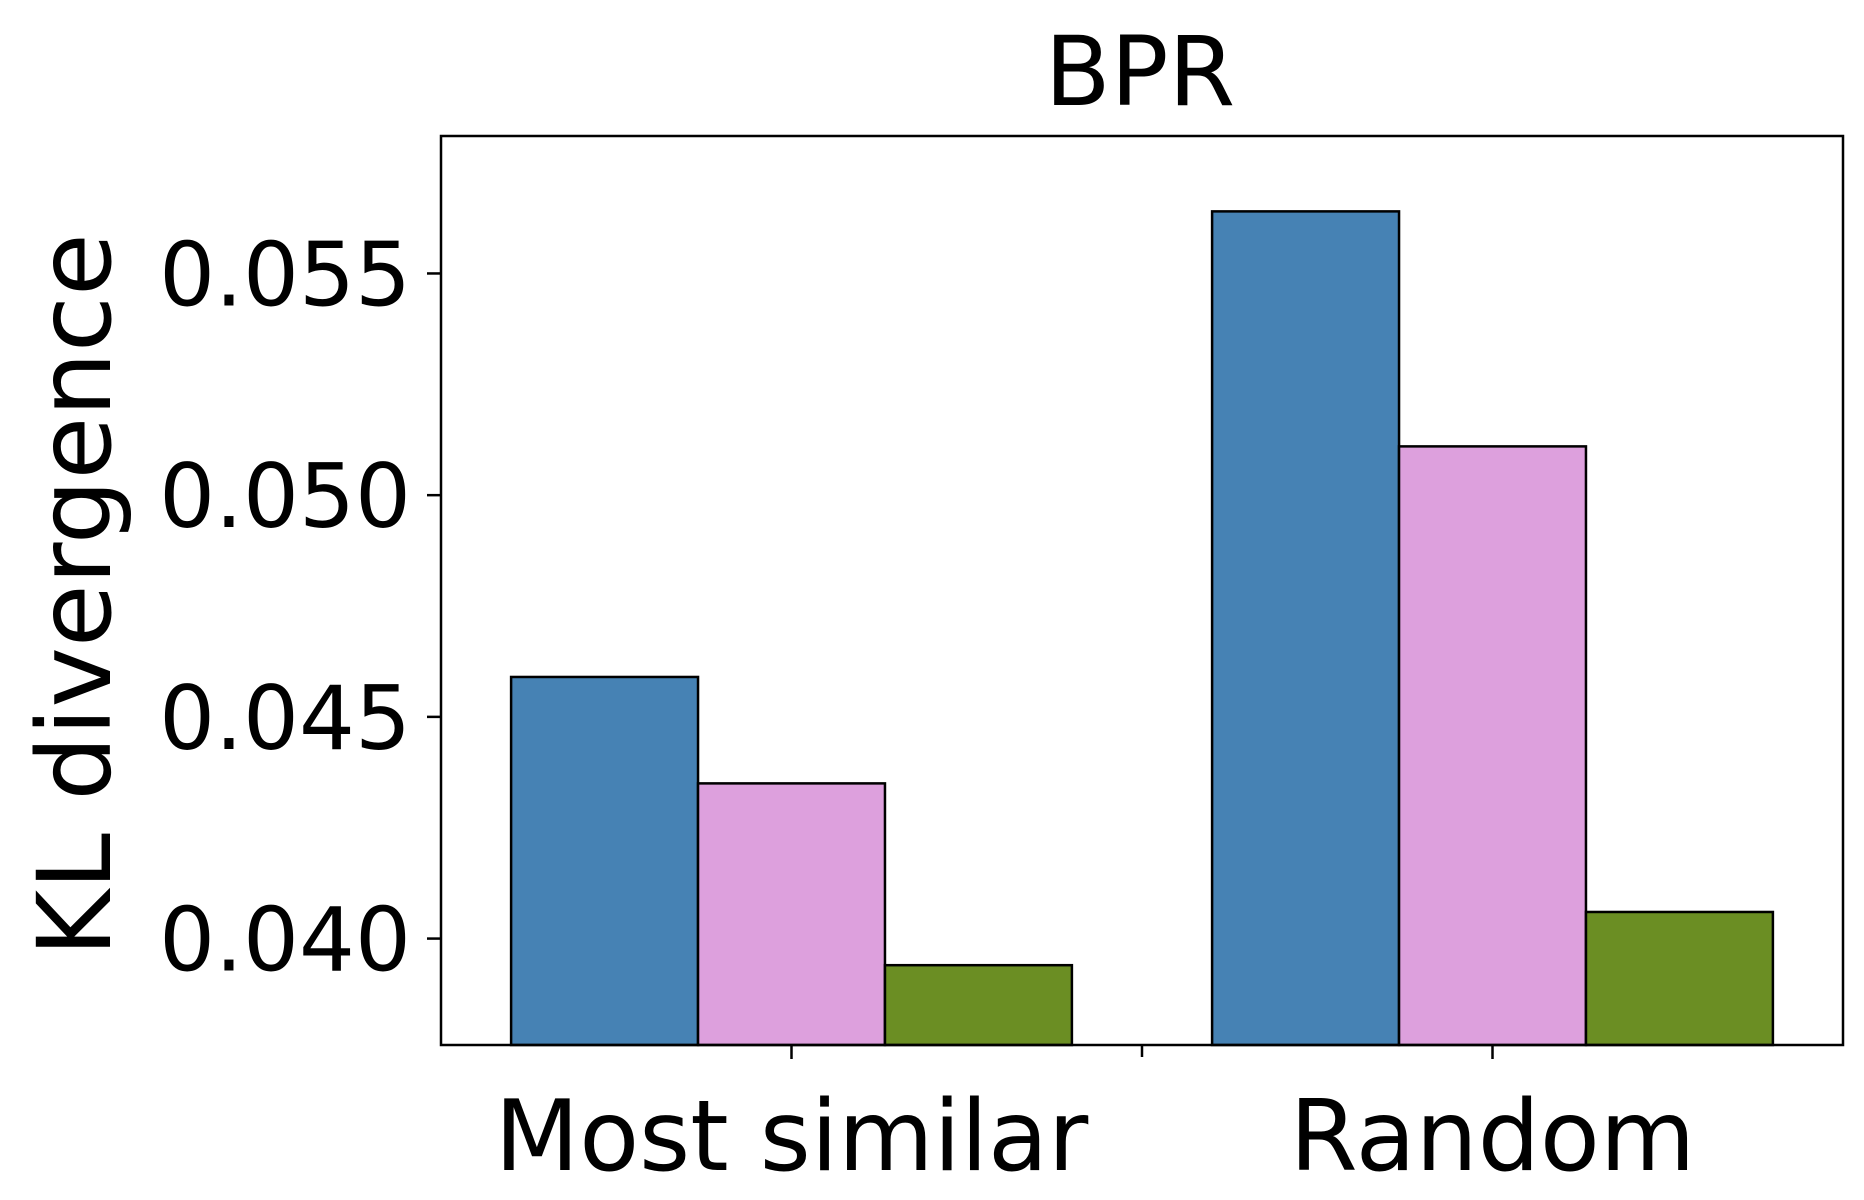 This screenshot has width=1864, height=1200. What do you see at coordinates (1140, 72) in the screenshot?
I see `chart-title: BPR` at bounding box center [1140, 72].